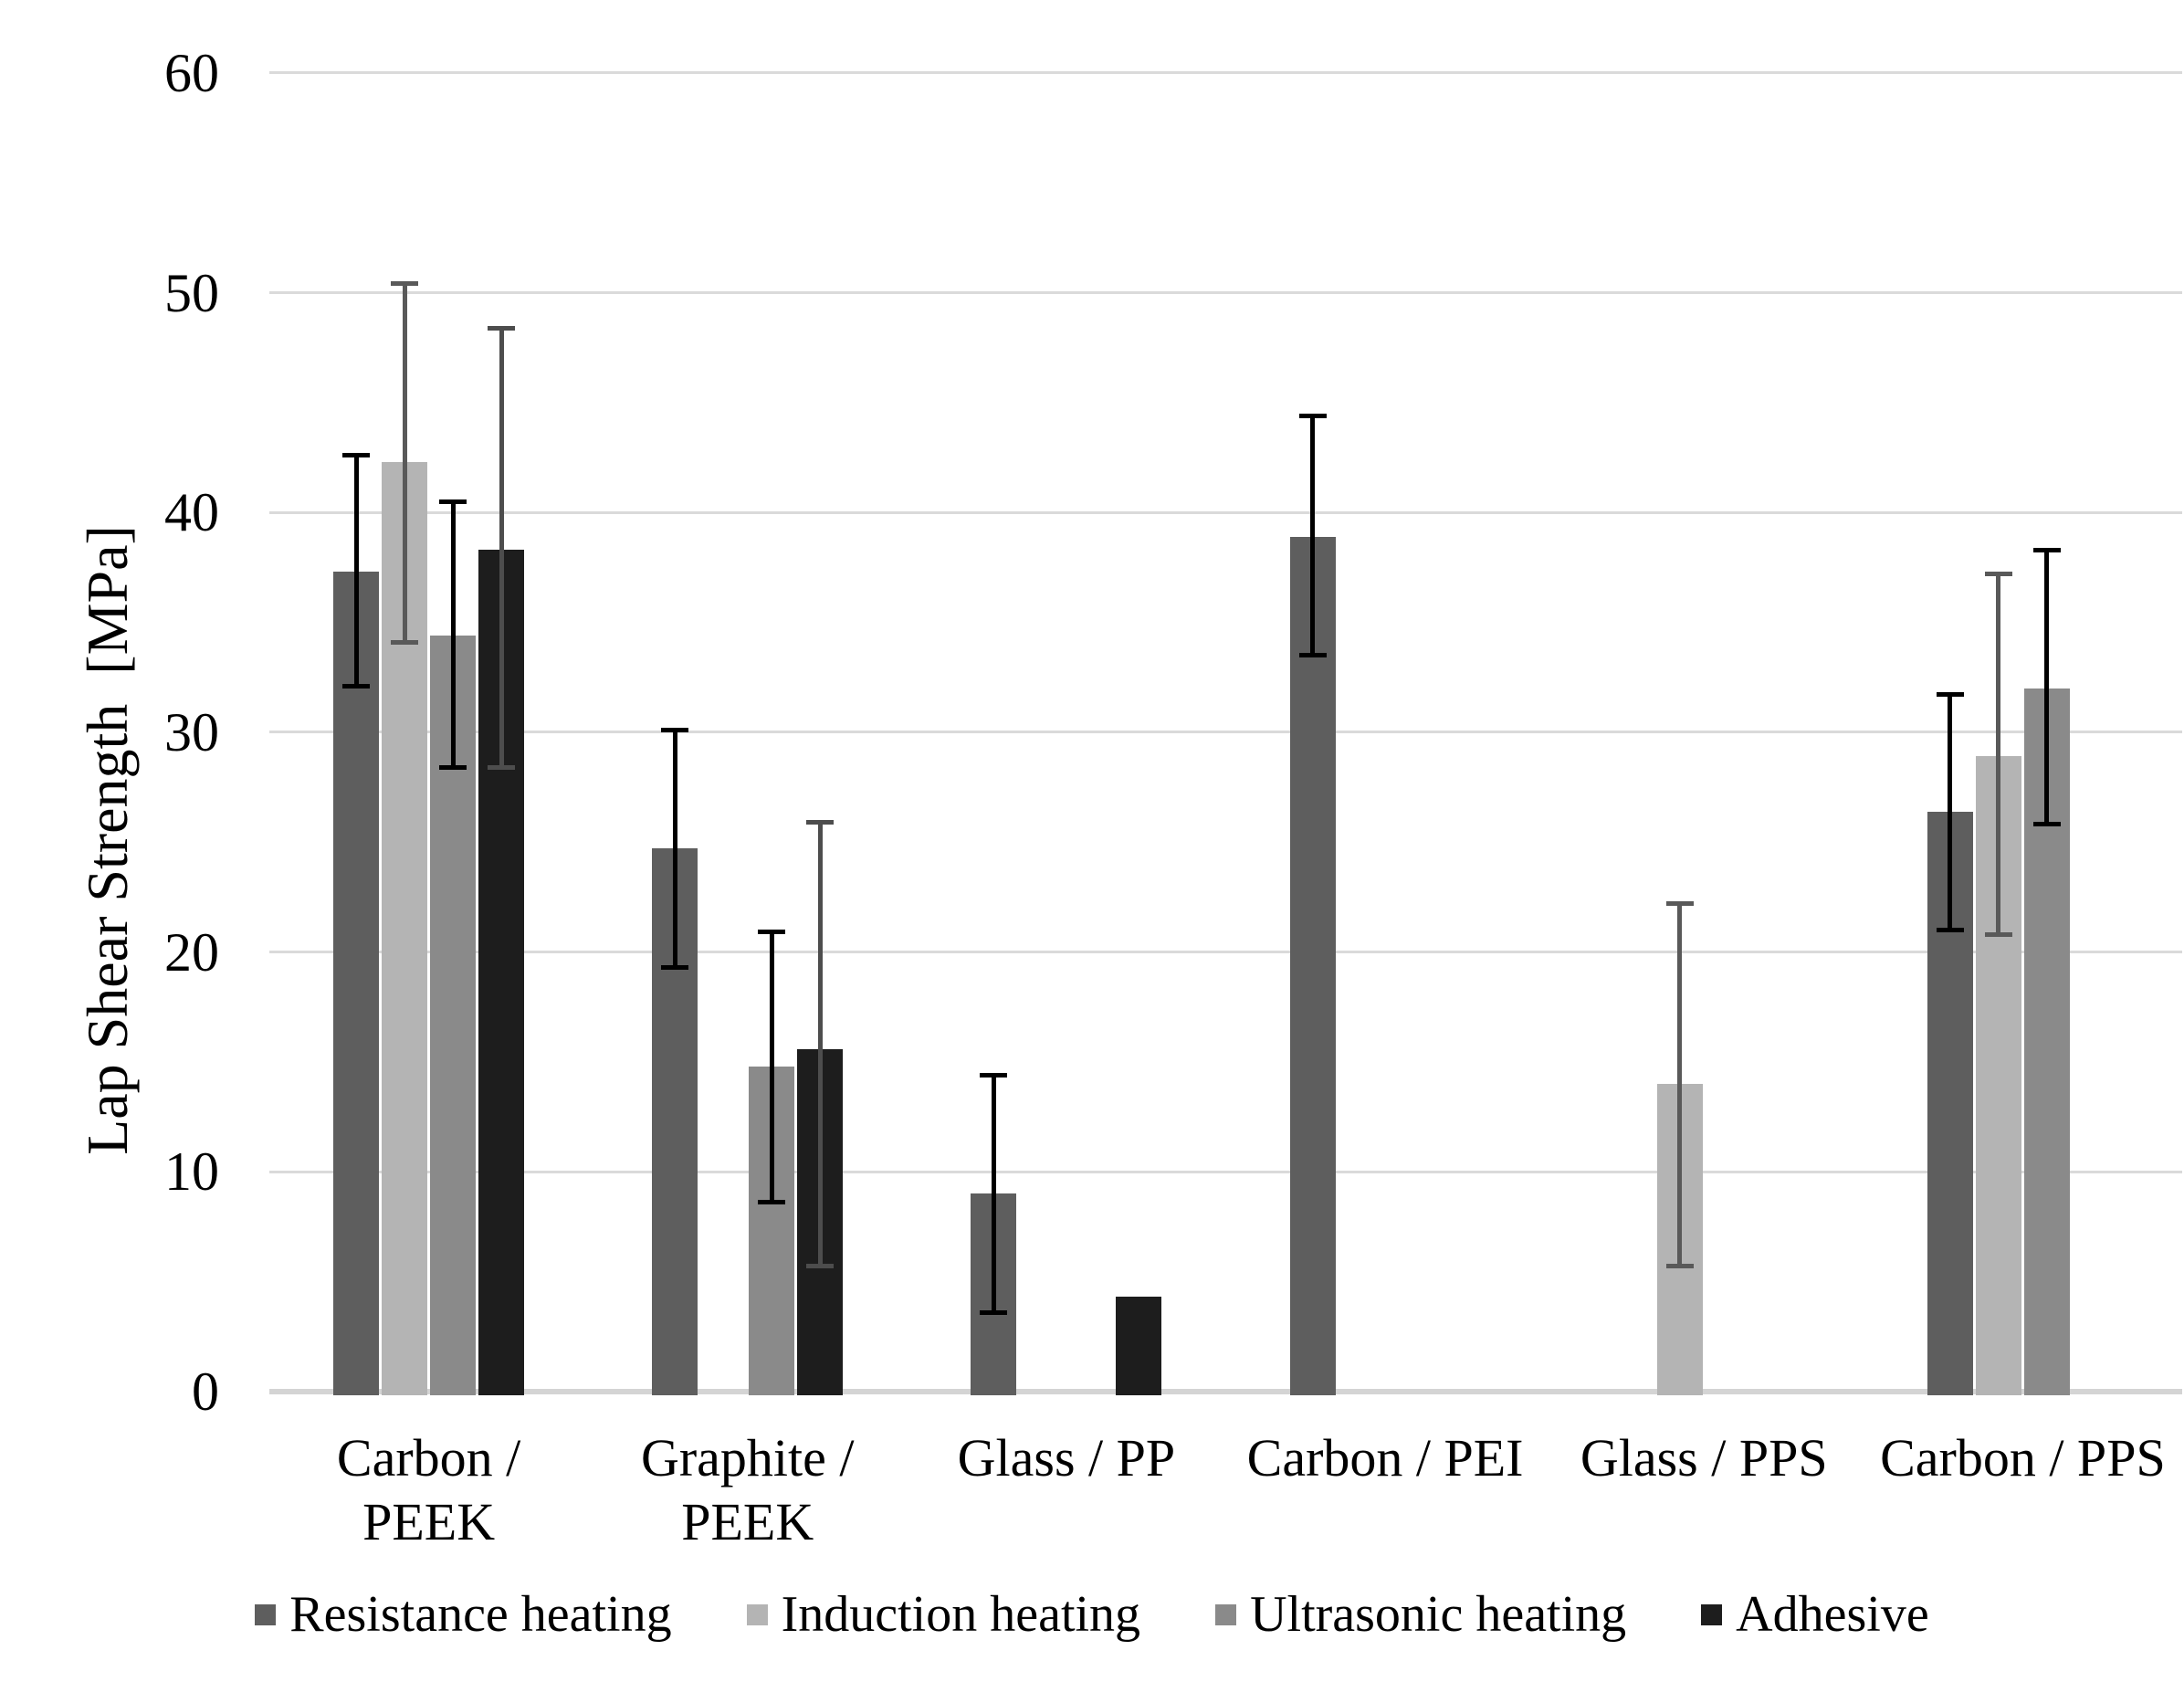  I want to click on x-category-label-line: Glass / PPS, so click(1704, 1458).